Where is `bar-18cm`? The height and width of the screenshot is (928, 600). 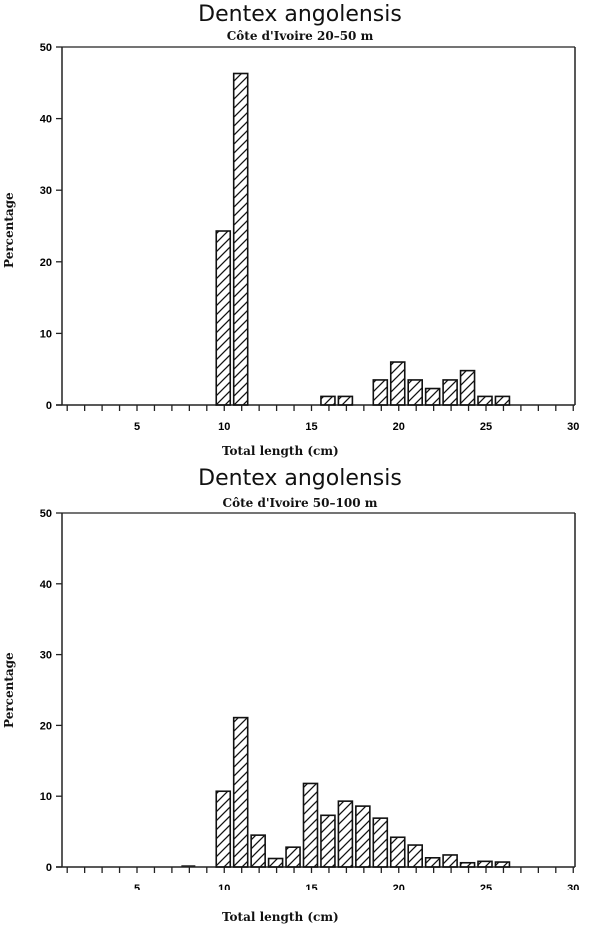
bar-18cm is located at coordinates (363, 836).